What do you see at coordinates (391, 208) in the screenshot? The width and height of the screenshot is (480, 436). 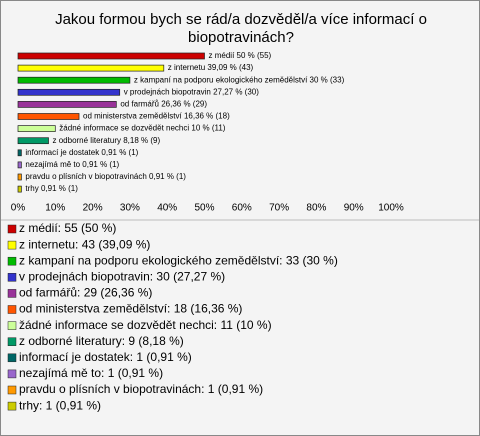 I see `x-tick-label: 100%` at bounding box center [391, 208].